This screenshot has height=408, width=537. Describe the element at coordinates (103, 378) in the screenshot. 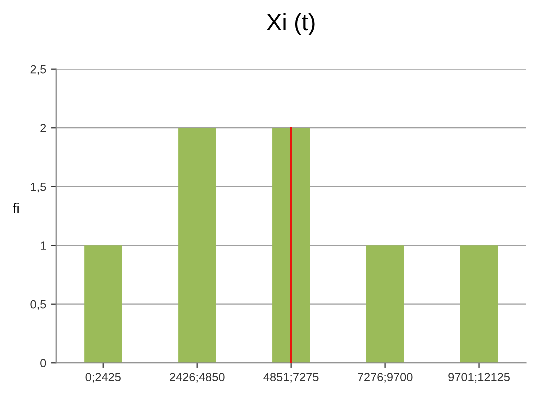

I see `x-tick-label: 0;2425` at that location.